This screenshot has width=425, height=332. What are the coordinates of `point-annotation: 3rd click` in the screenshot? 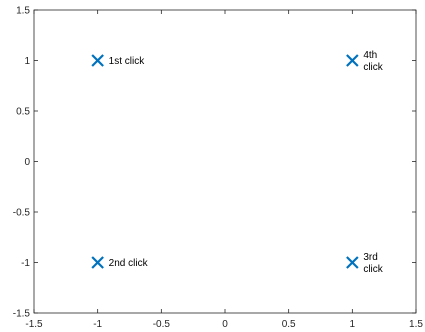 It's located at (373, 263).